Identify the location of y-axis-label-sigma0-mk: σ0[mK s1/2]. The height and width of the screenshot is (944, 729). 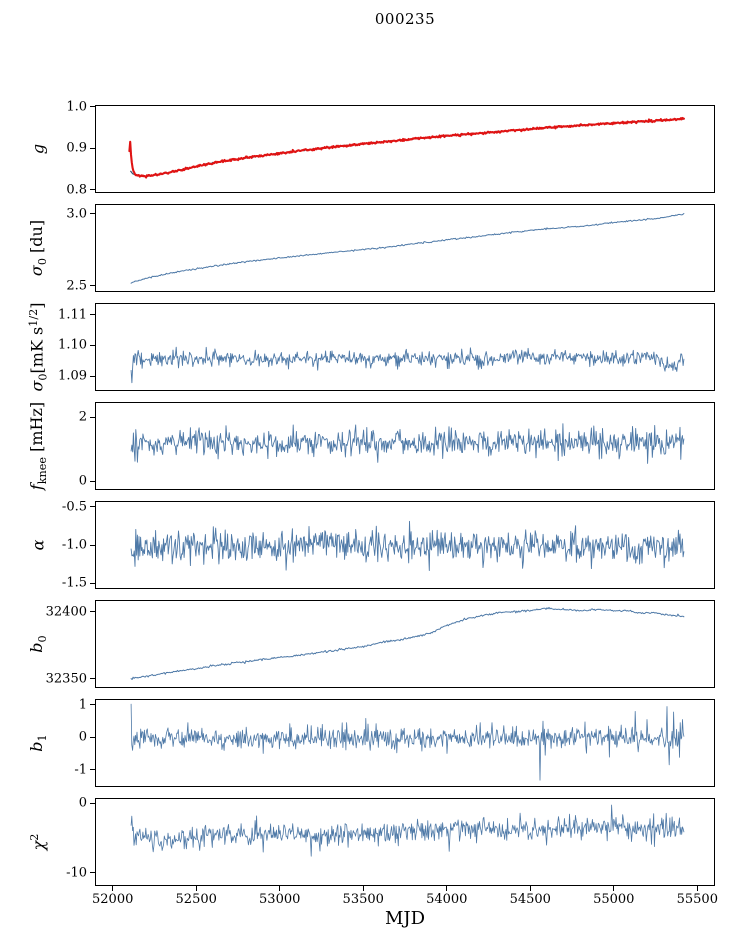
(38, 347).